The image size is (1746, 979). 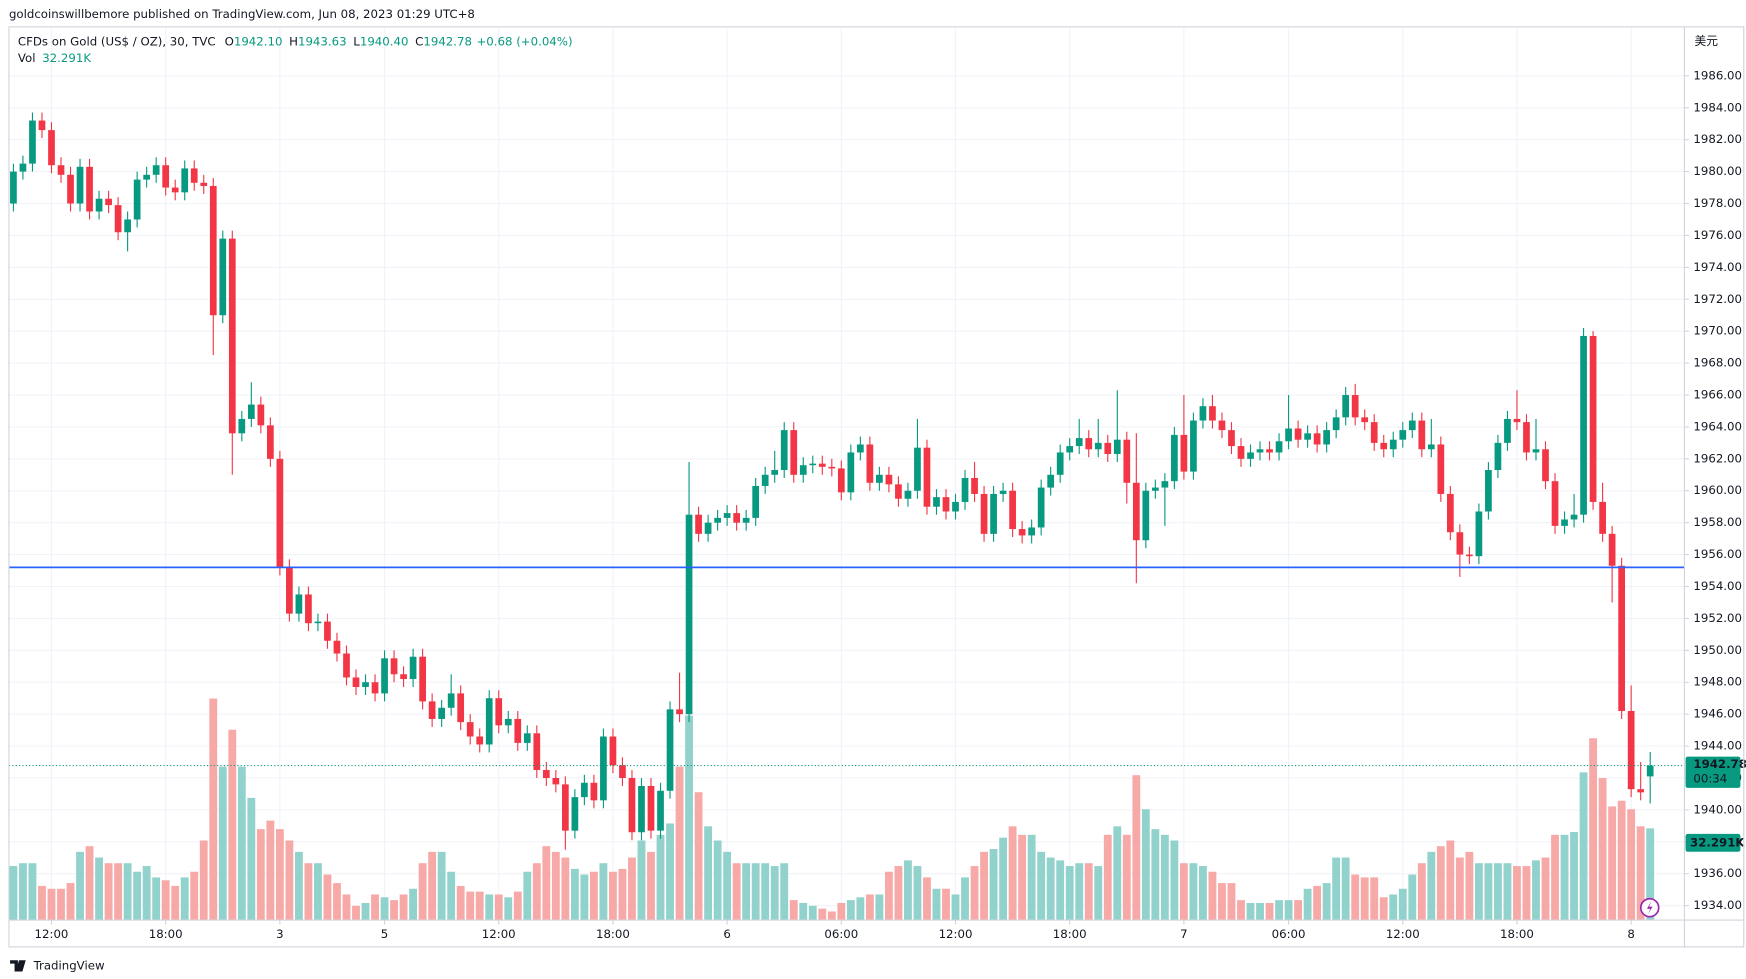 What do you see at coordinates (1717, 490) in the screenshot?
I see `y-tick-label: 1960.00` at bounding box center [1717, 490].